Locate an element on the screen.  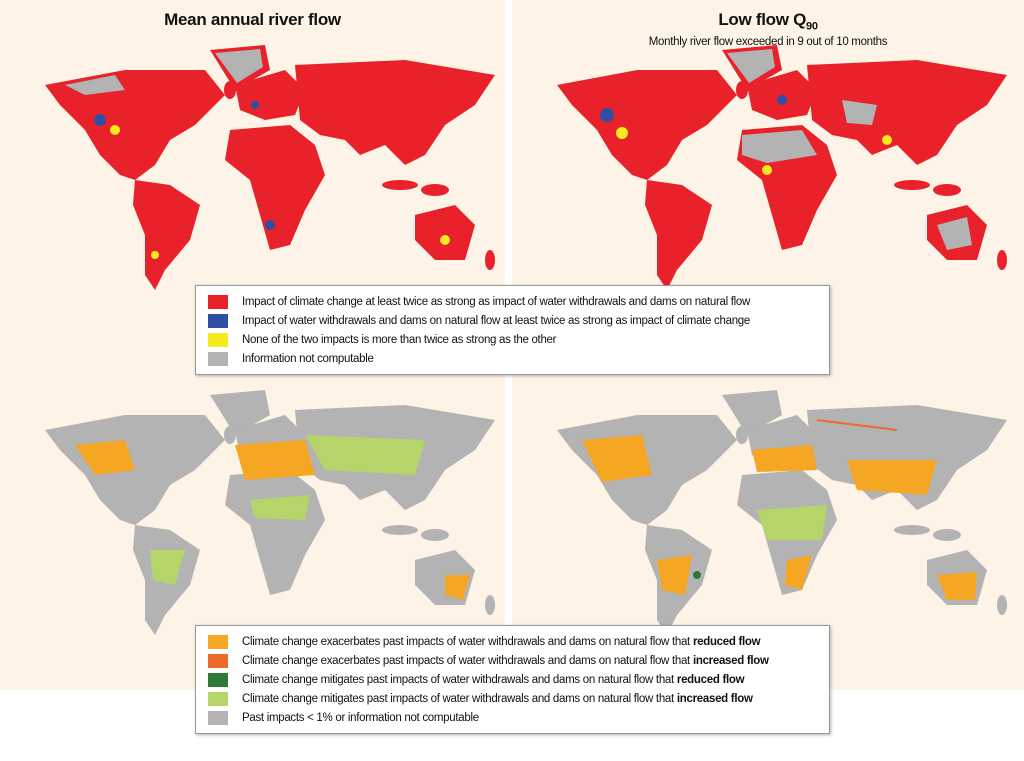
title-subscript: 90 is located at coordinates (812, 26).